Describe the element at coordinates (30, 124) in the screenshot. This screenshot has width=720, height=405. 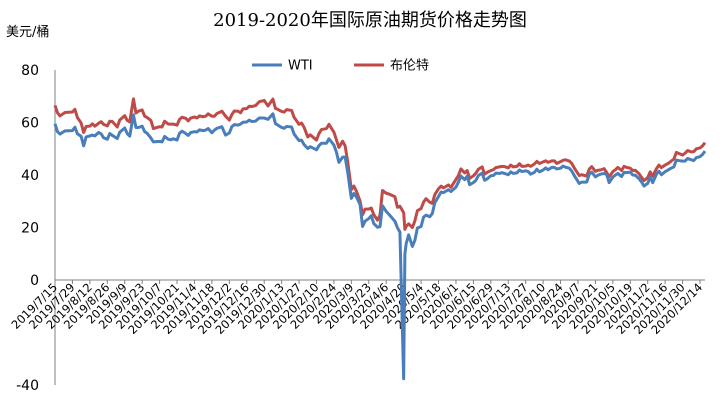
I see `y-tick-label: 60` at that location.